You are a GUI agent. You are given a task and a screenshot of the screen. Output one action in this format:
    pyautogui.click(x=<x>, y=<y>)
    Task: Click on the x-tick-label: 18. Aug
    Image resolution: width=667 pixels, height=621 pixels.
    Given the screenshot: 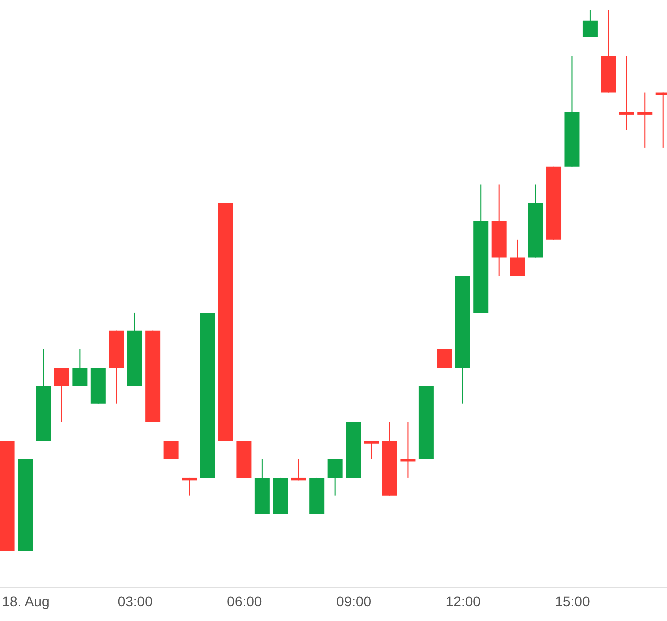 What is the action you would take?
    pyautogui.click(x=26, y=602)
    